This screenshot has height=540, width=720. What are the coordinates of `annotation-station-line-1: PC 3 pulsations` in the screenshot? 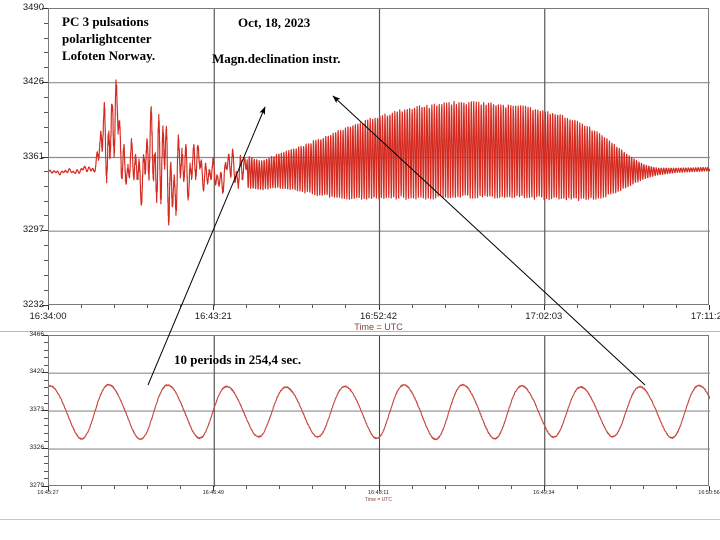 It's located at (105, 21).